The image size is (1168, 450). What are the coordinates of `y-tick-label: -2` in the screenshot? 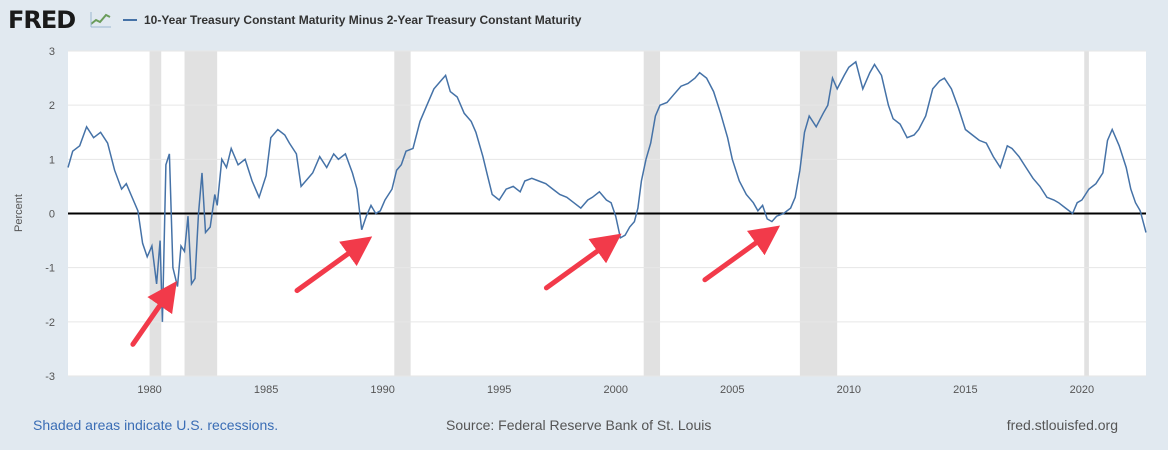 It's located at (50, 323).